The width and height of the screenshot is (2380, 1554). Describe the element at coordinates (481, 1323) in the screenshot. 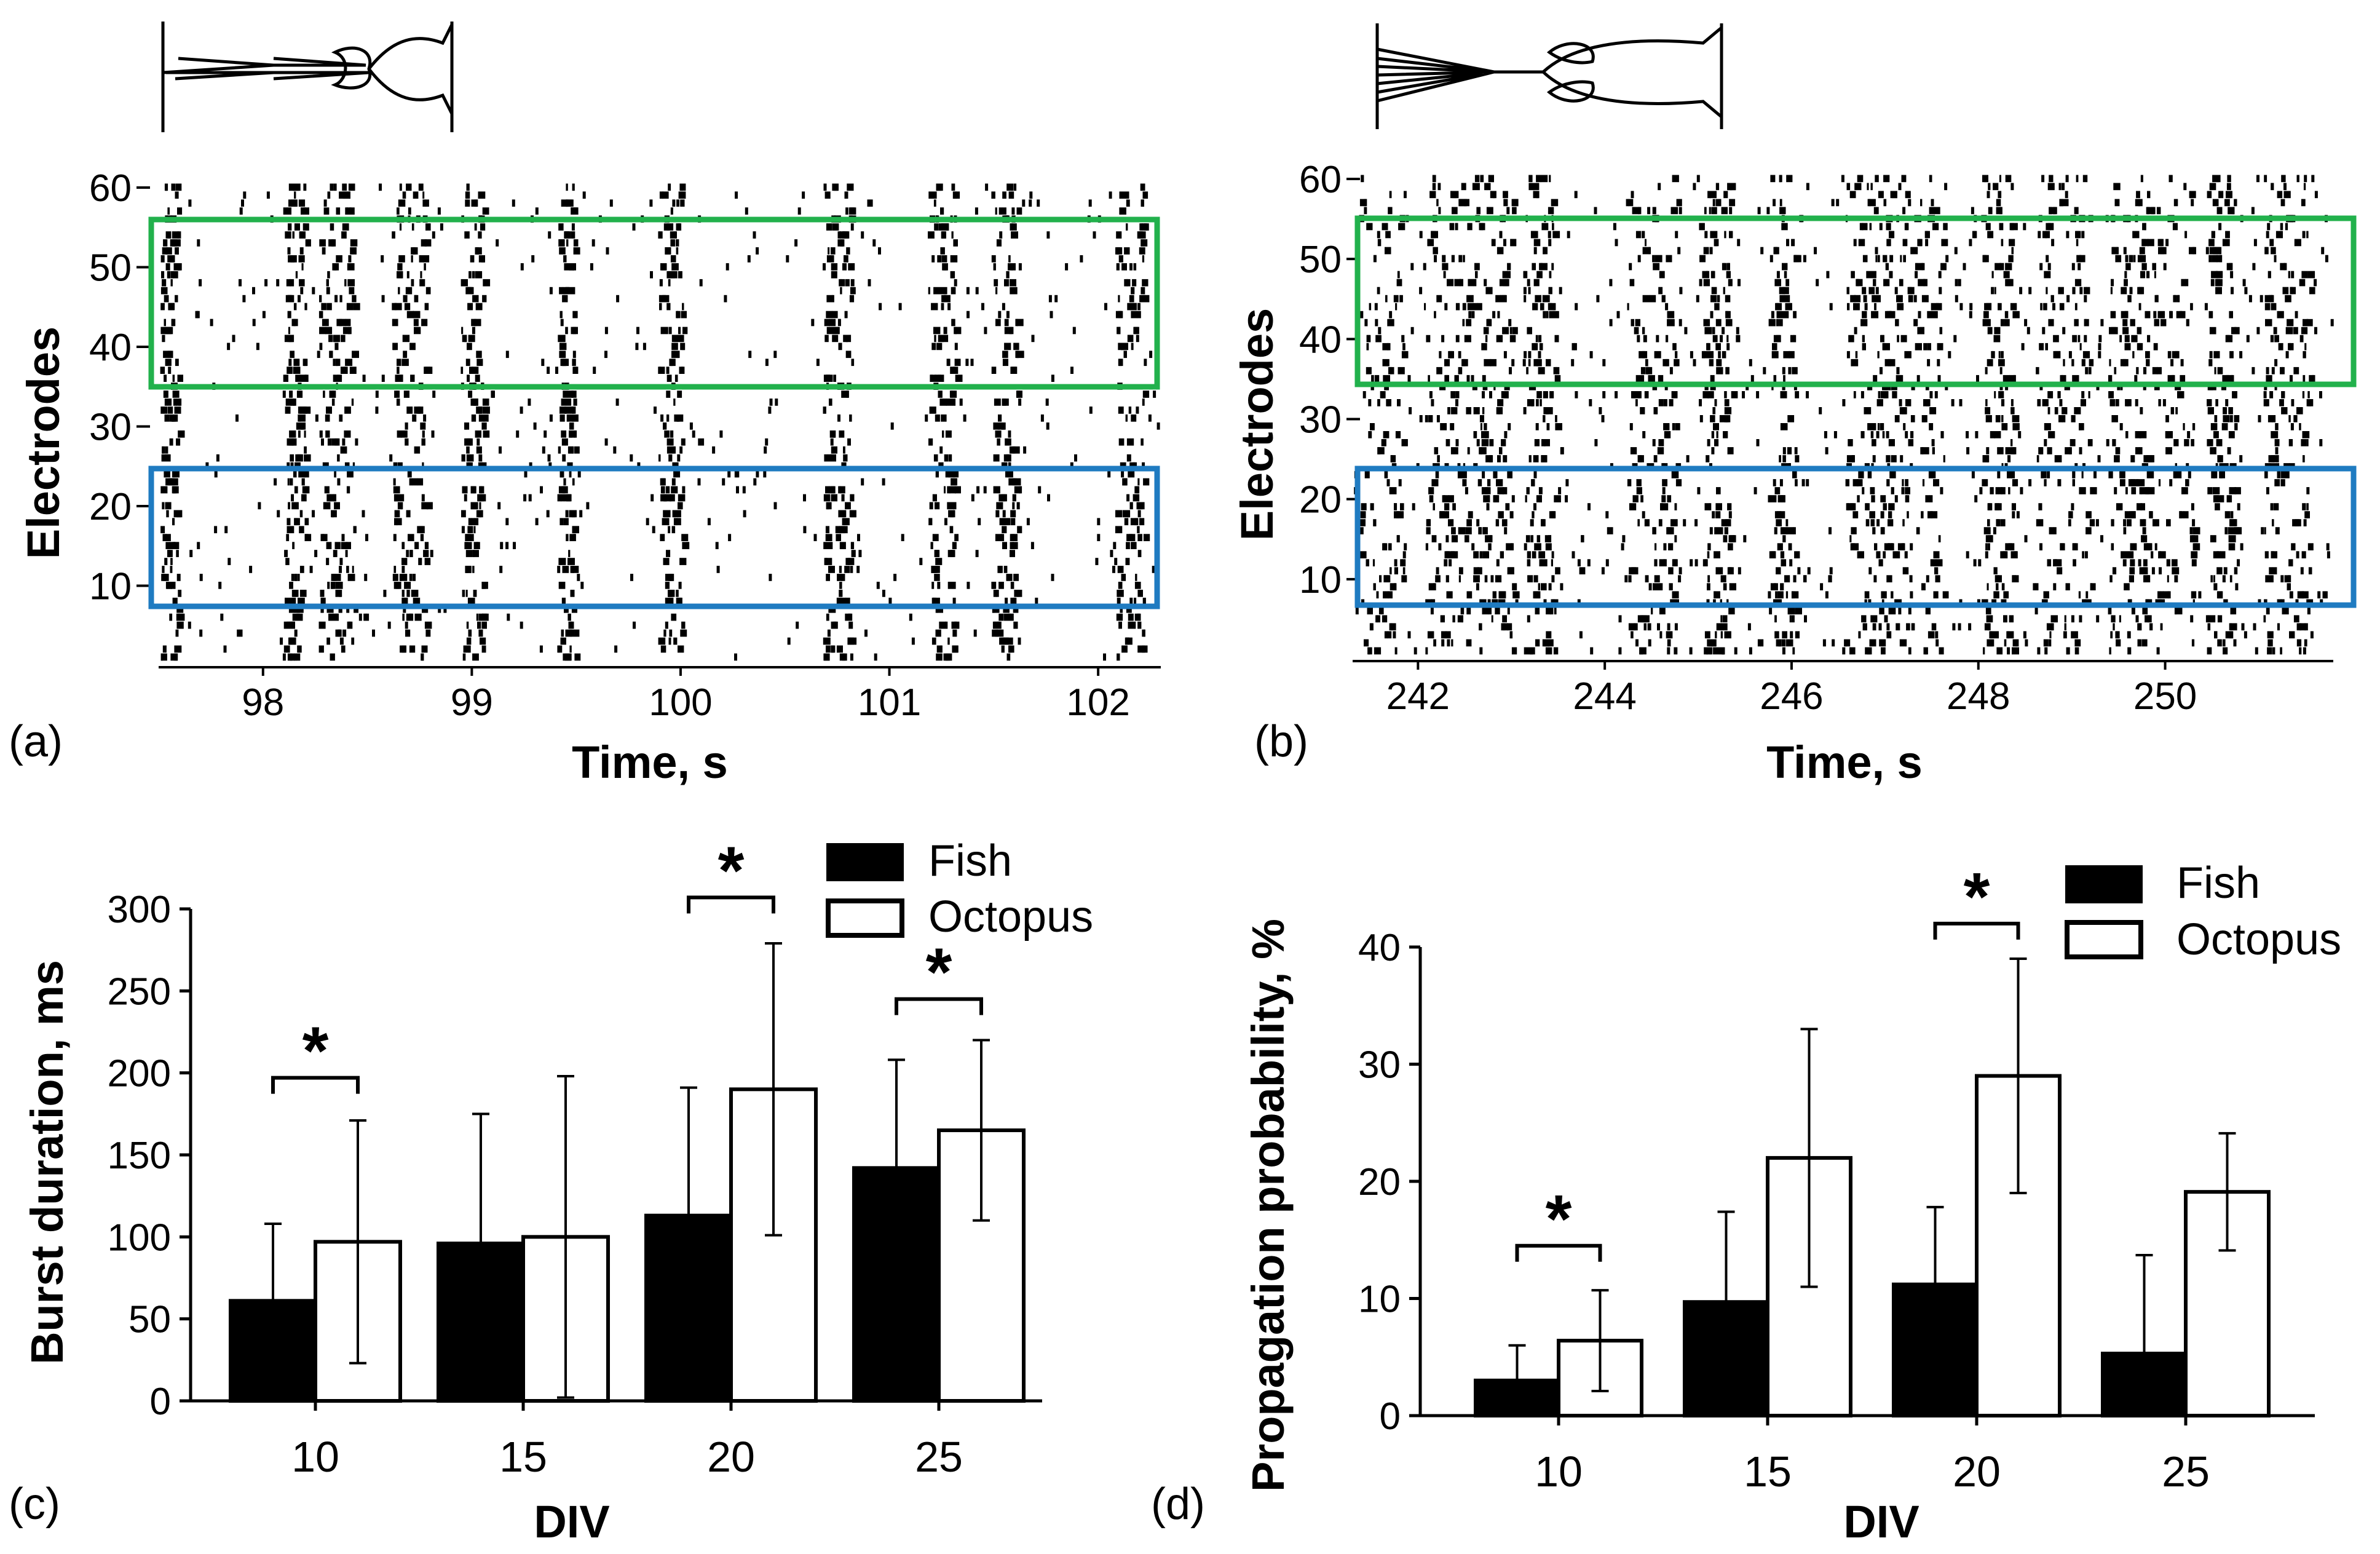

I see `fish-bar` at that location.